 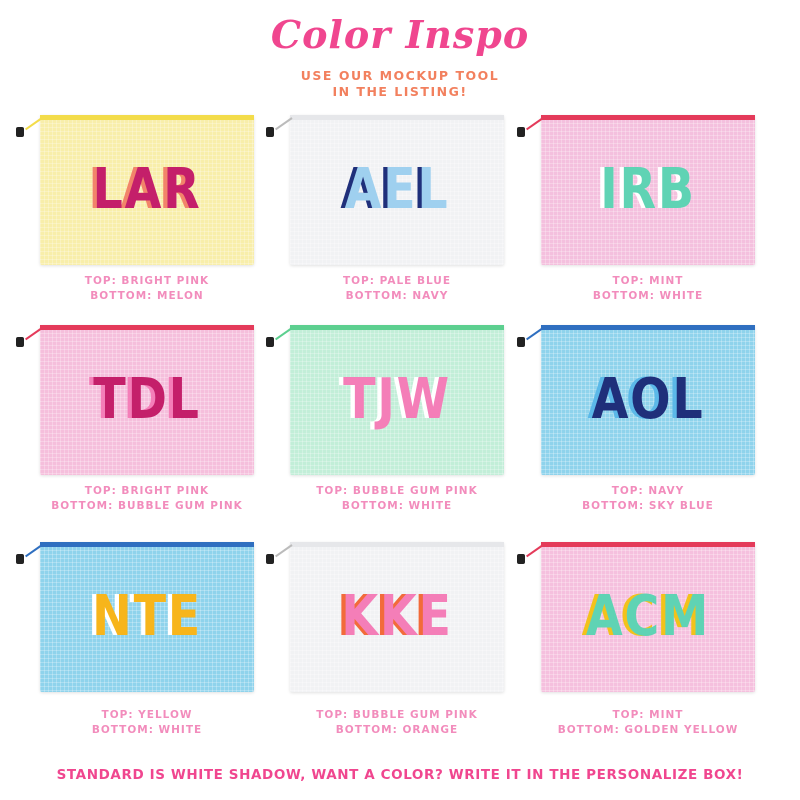 What do you see at coordinates (400, 75) in the screenshot?
I see `subtitle-line-1: USE OUR MOCKUP TOOL` at bounding box center [400, 75].